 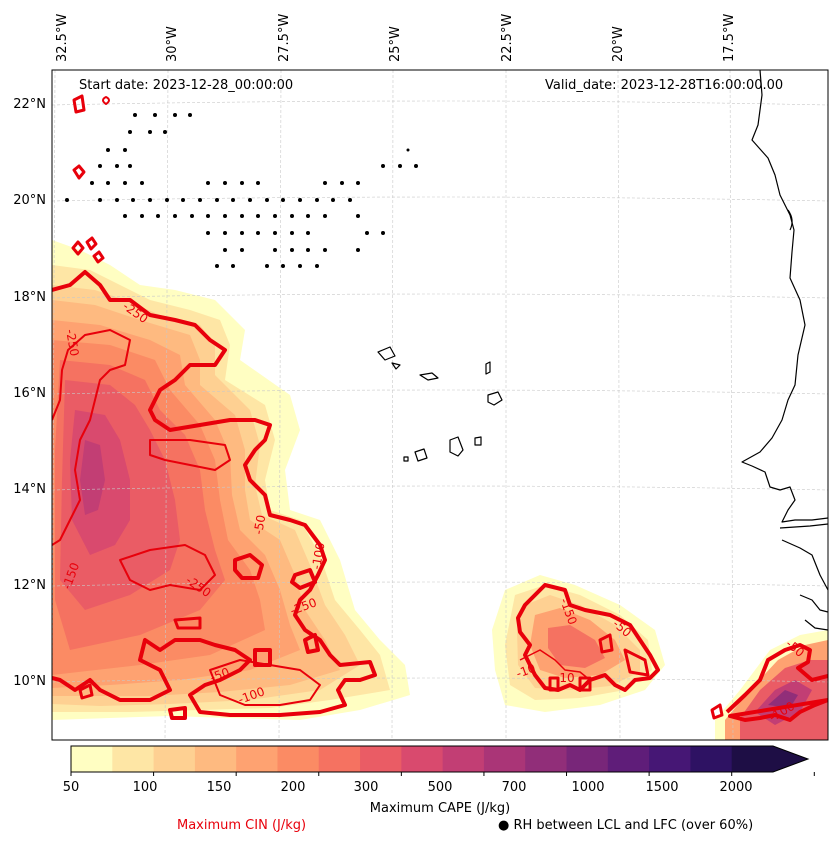 I want to click on cape-fill-southeast, so click(x=771, y=685).